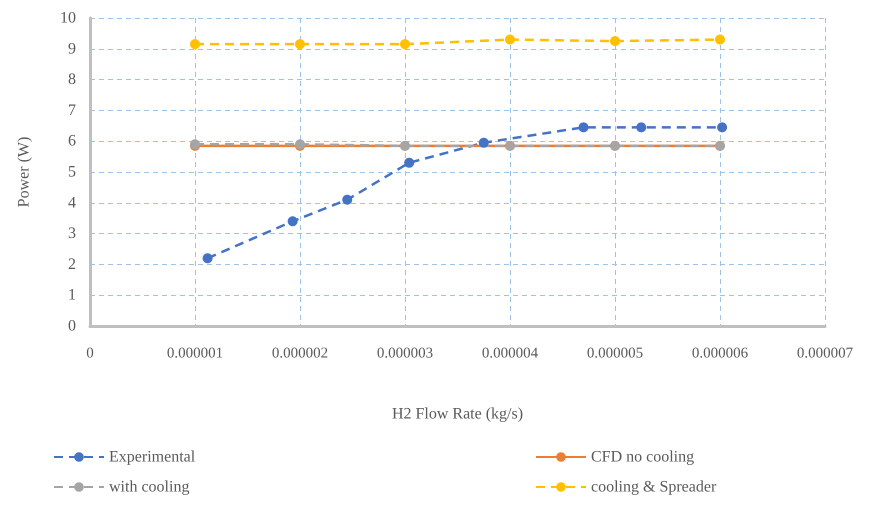  Describe the element at coordinates (72, 233) in the screenshot. I see `y-tick-label: 3` at that location.